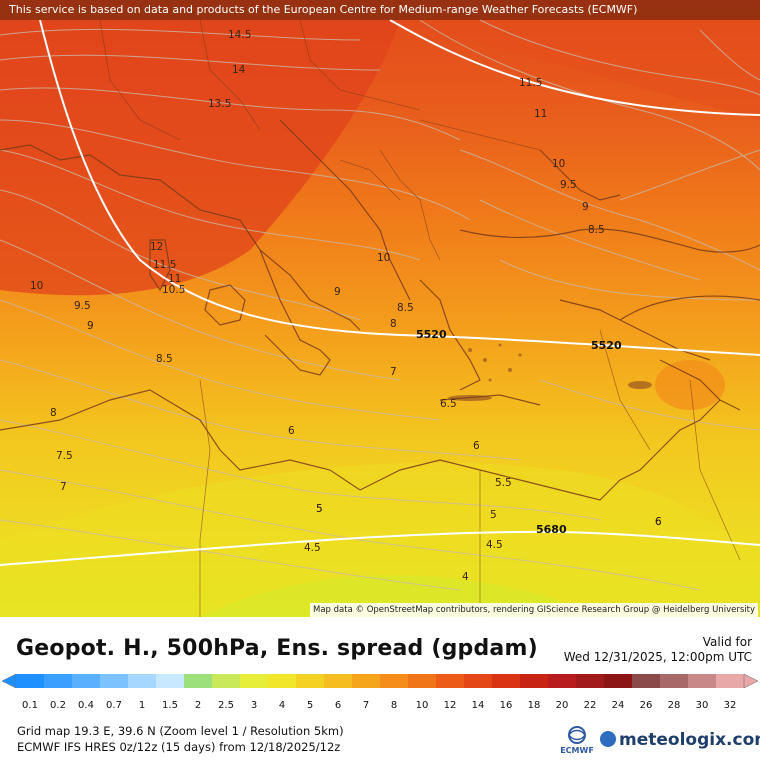 The image size is (760, 760). I want to click on scale-tick-label: 8, so click(394, 705).